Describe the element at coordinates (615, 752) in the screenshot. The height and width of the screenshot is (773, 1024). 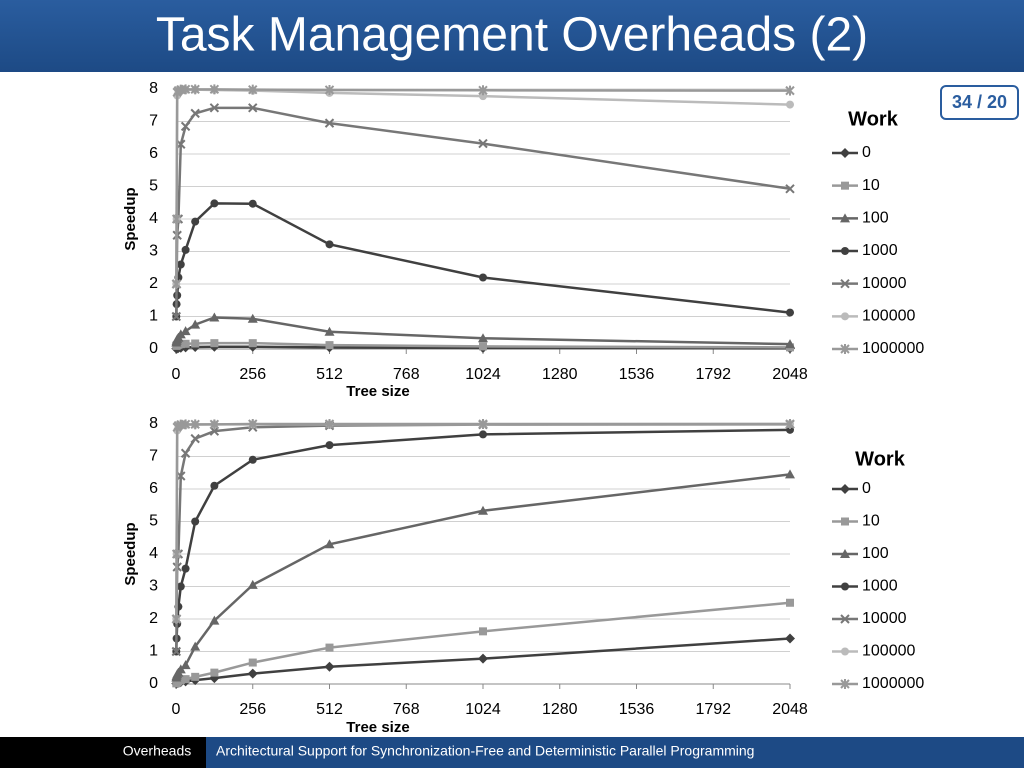
I see `footer-blue` at that location.